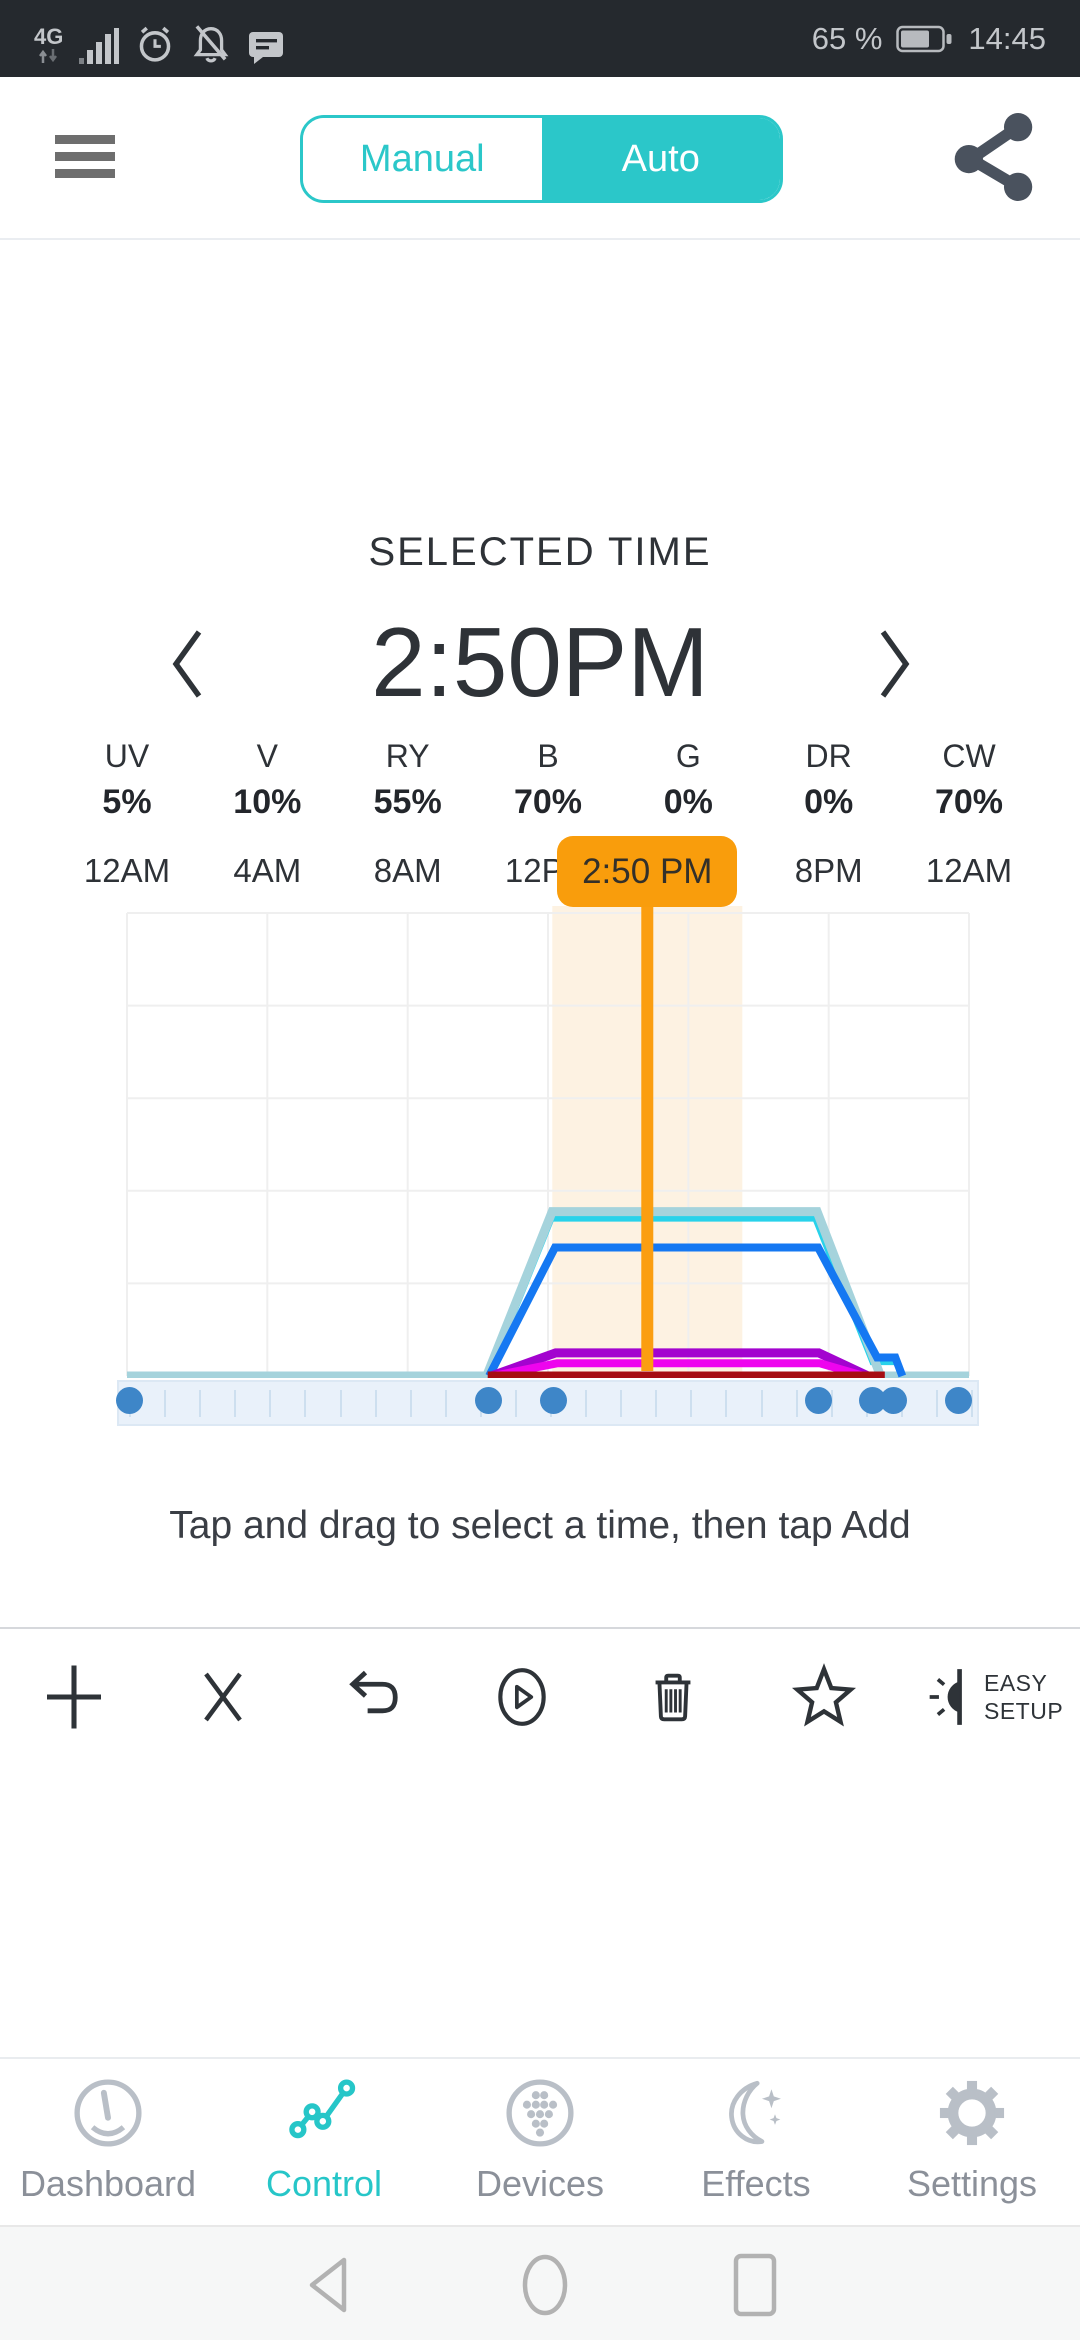  What do you see at coordinates (678, 1368) in the screenshot?
I see `series-UV` at bounding box center [678, 1368].